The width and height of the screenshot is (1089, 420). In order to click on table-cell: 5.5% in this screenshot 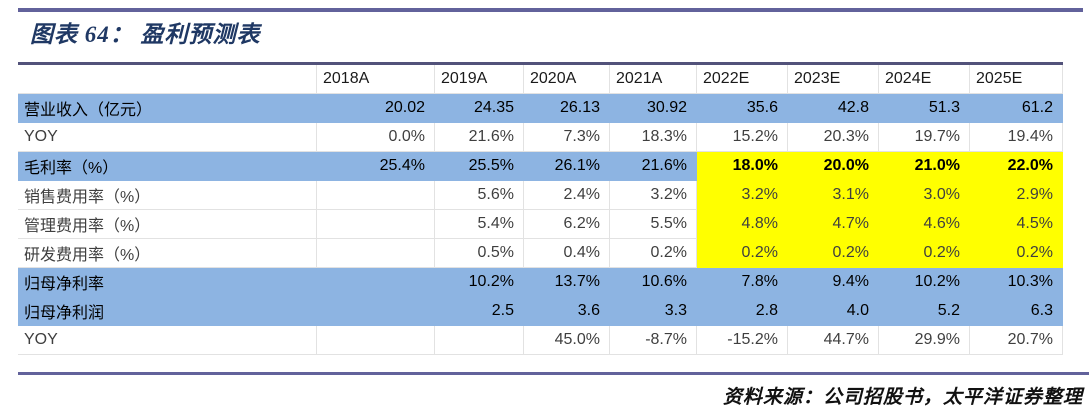, I will do `click(653, 224)`.